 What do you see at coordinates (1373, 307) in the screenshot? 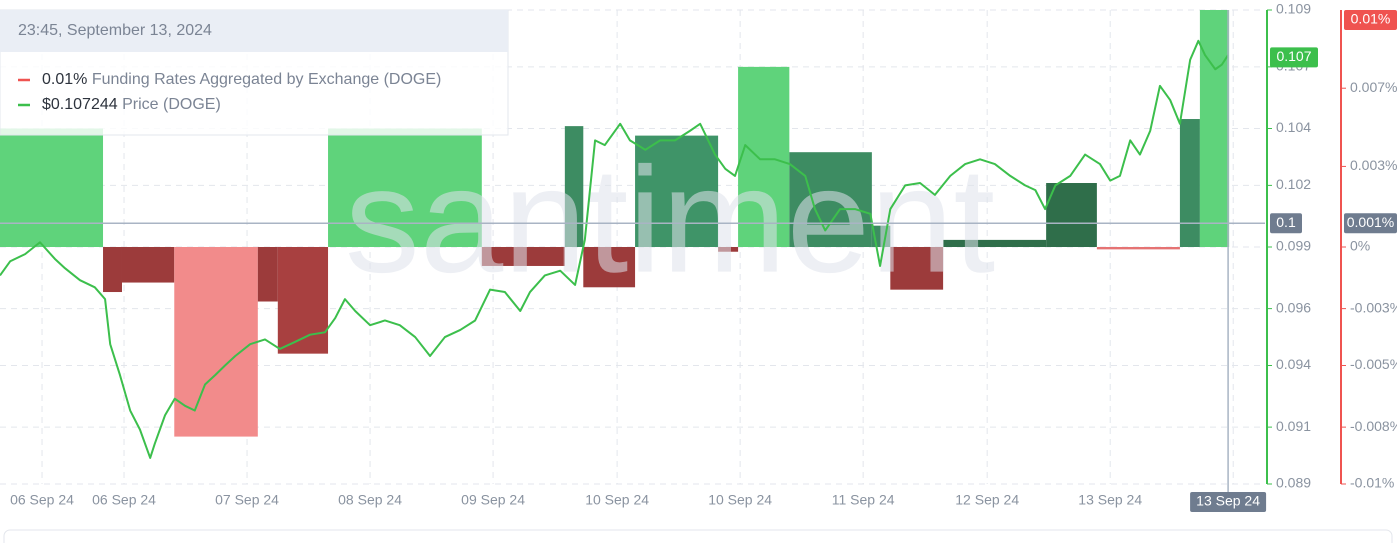
I see `y2-tick-label: -0.003%` at bounding box center [1373, 307].